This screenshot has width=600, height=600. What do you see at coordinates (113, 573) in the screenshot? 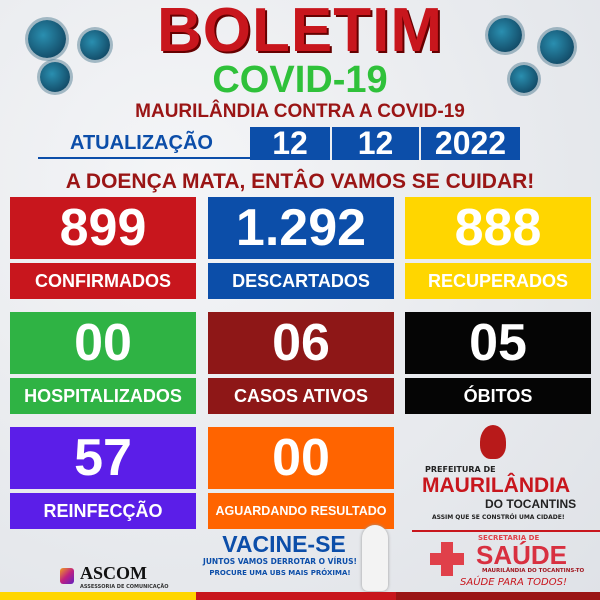
I see `ascom-name: ASCOM` at bounding box center [113, 573].